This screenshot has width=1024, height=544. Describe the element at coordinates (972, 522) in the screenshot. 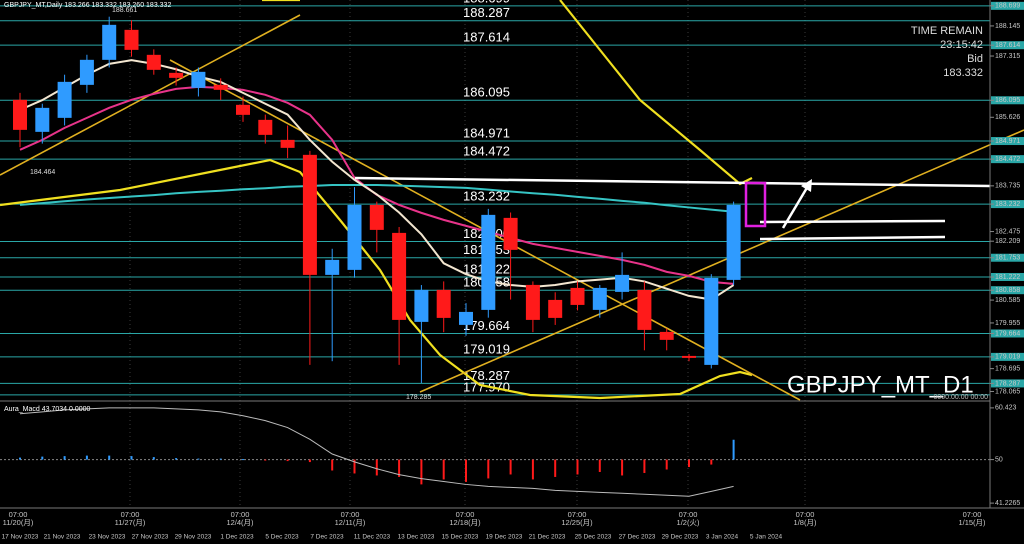

I see `day-label: 1/15(月)` at that location.